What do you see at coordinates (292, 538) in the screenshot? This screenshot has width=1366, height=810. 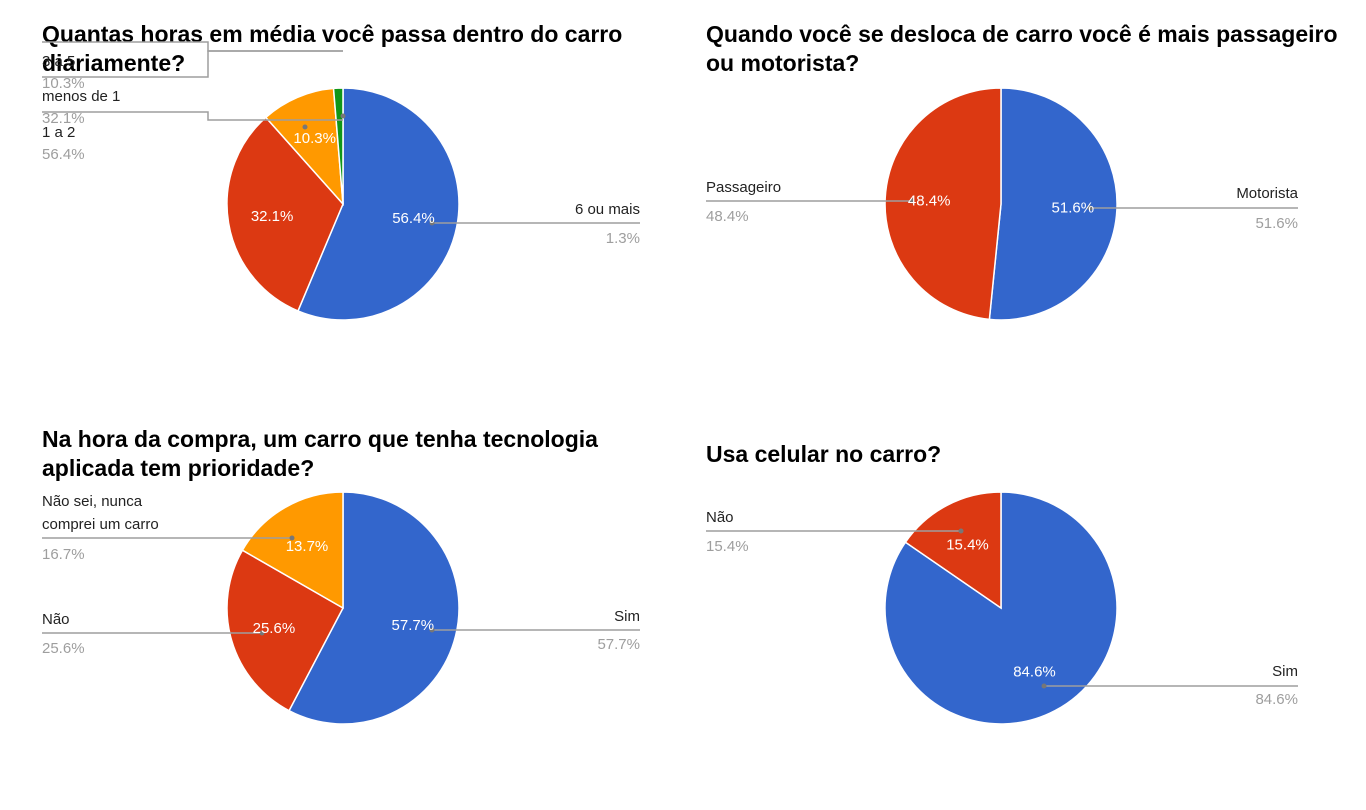 I see `leader-dot-nao-sei-nunca-comprei-um-carro` at bounding box center [292, 538].